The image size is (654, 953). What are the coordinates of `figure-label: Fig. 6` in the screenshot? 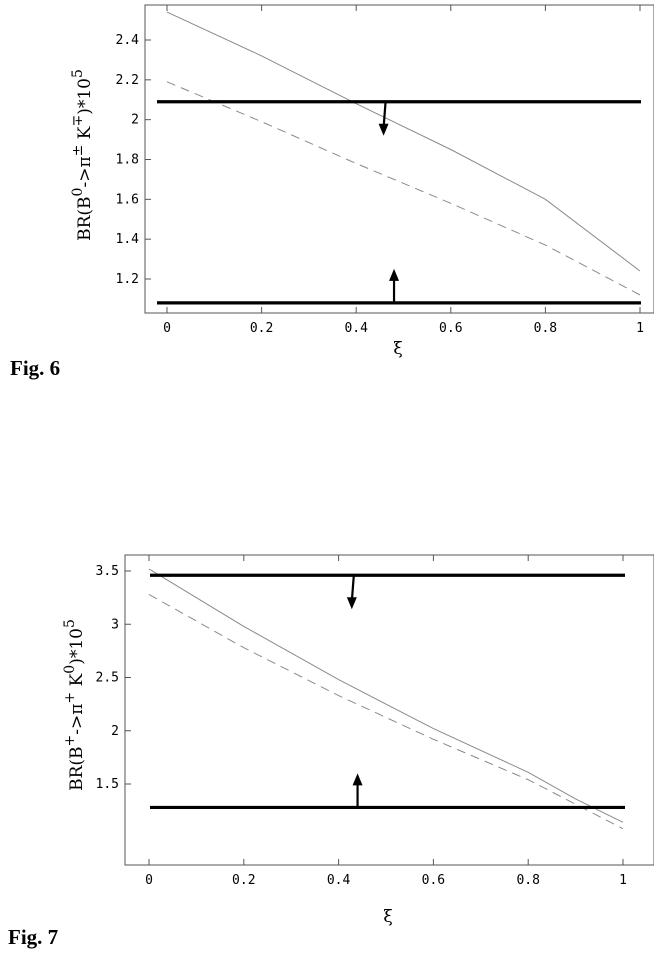 It's located at (35, 368).